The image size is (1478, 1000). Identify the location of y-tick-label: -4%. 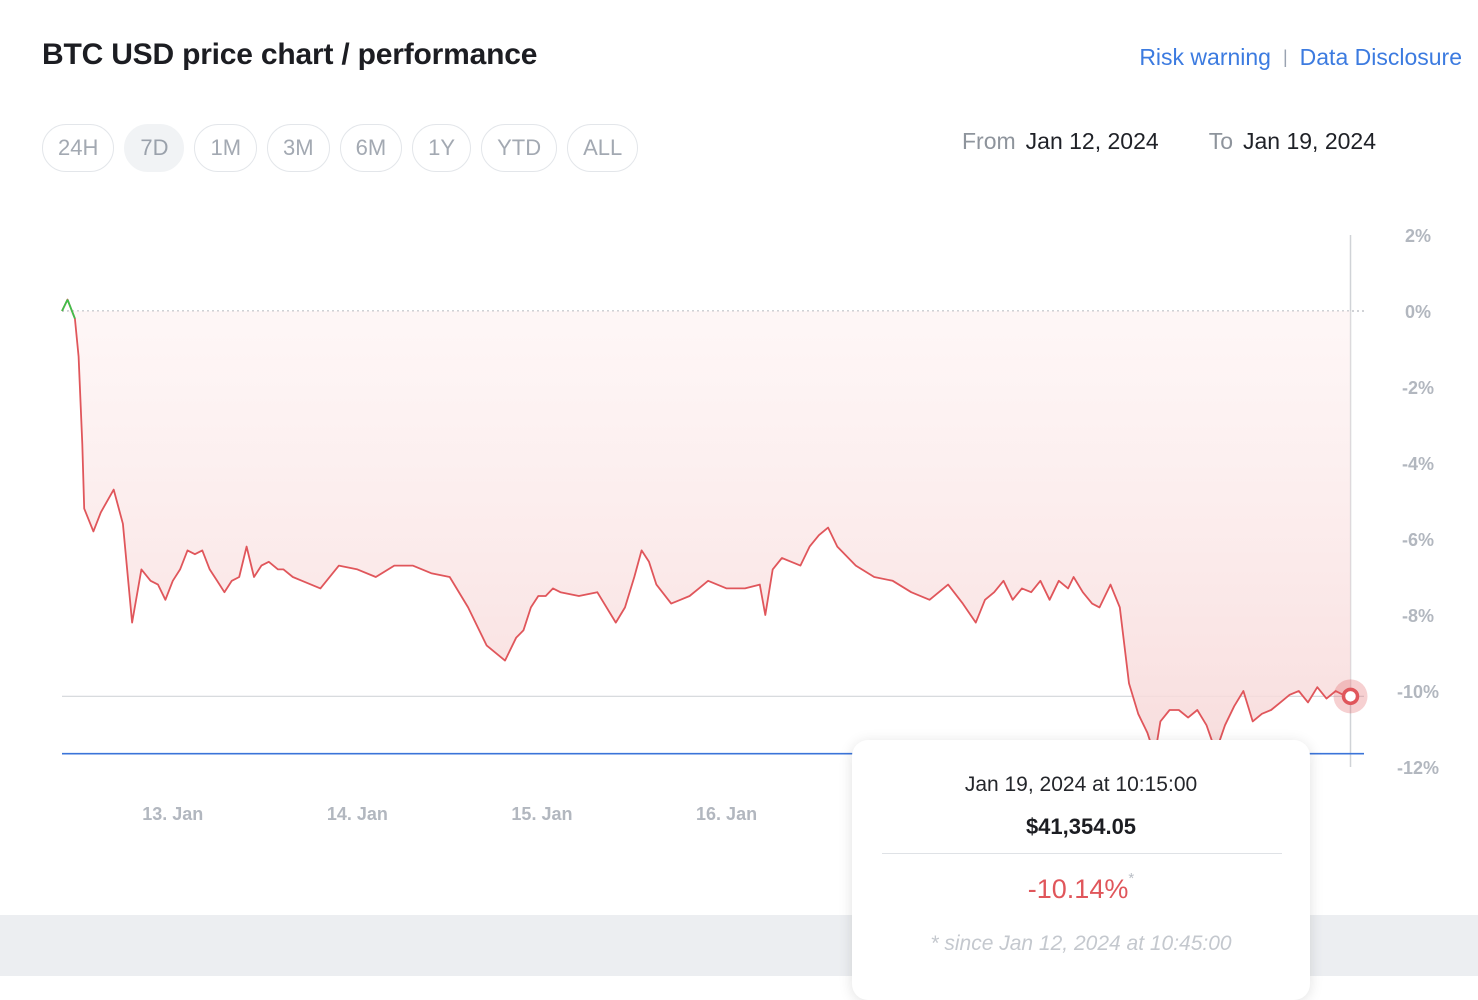
(1418, 464).